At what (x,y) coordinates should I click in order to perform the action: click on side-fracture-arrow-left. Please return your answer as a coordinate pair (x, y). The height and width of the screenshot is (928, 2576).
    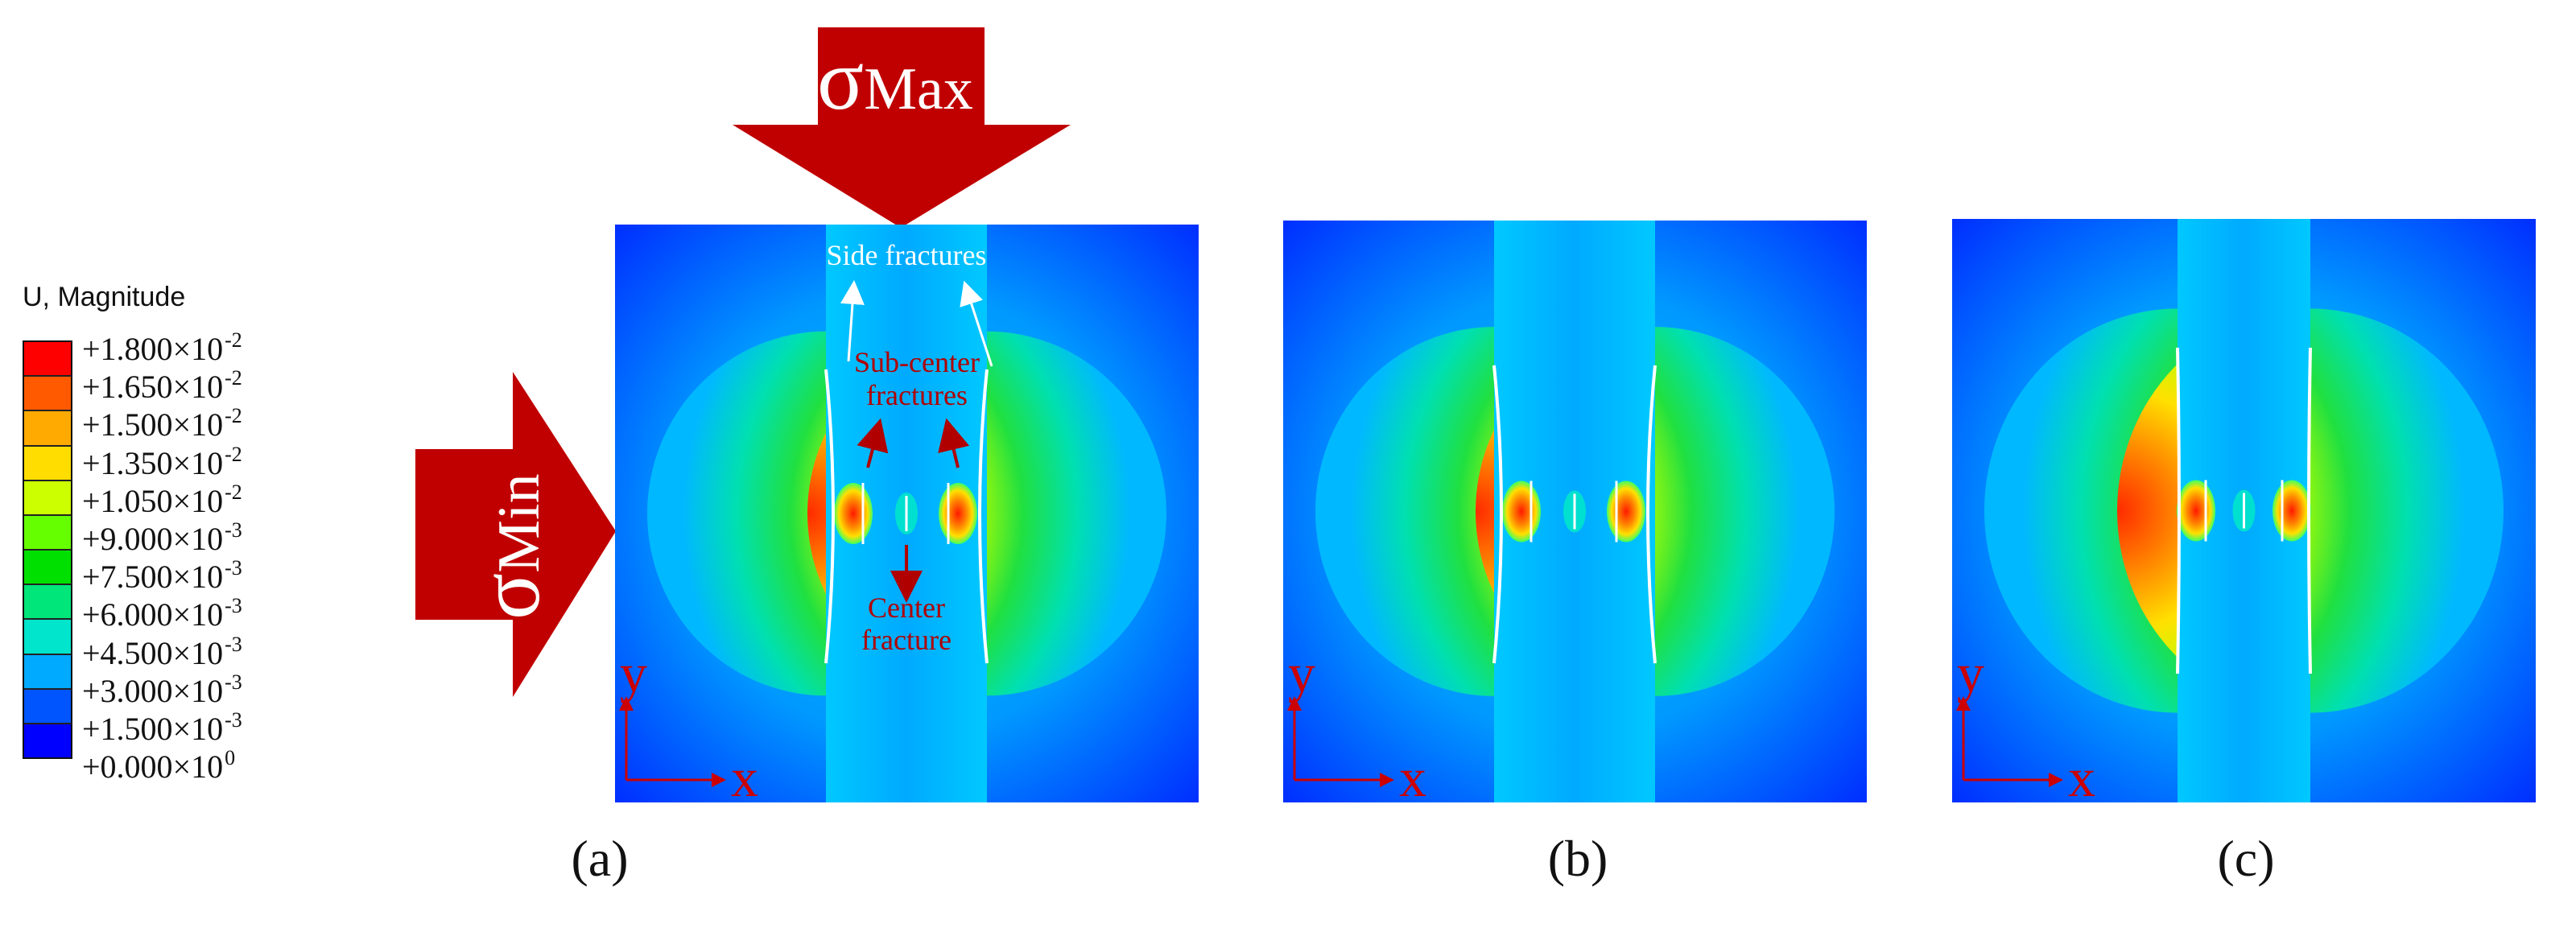
    Looking at the image, I should click on (852, 321).